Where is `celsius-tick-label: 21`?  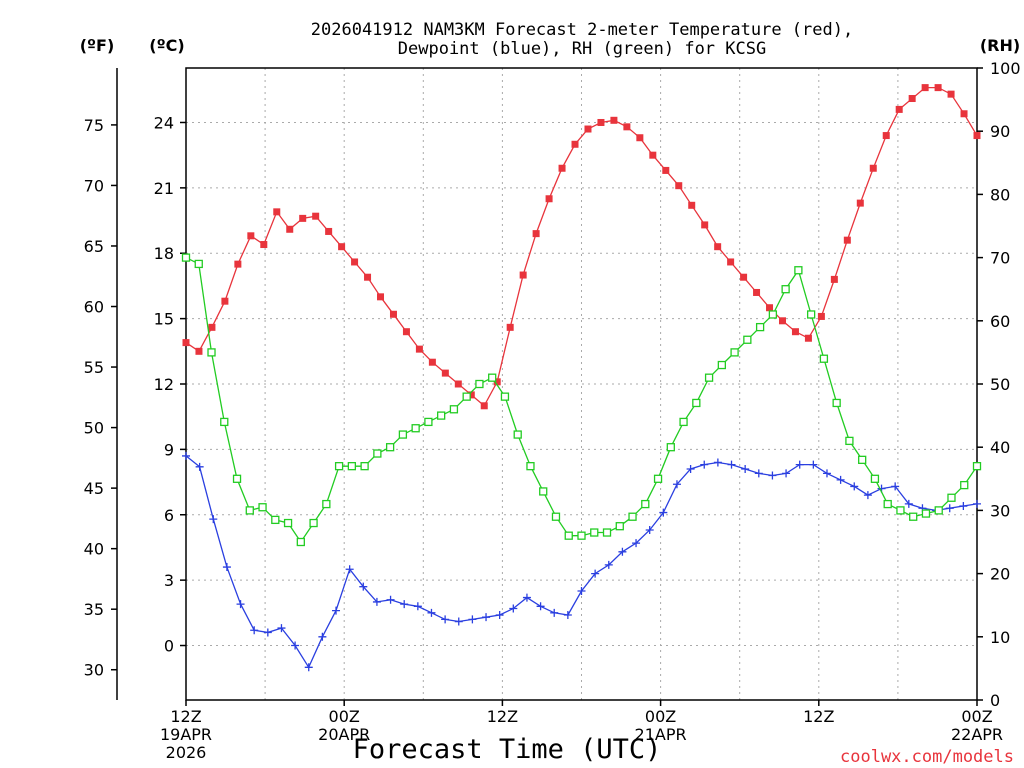
celsius-tick-label: 21 is located at coordinates (164, 188).